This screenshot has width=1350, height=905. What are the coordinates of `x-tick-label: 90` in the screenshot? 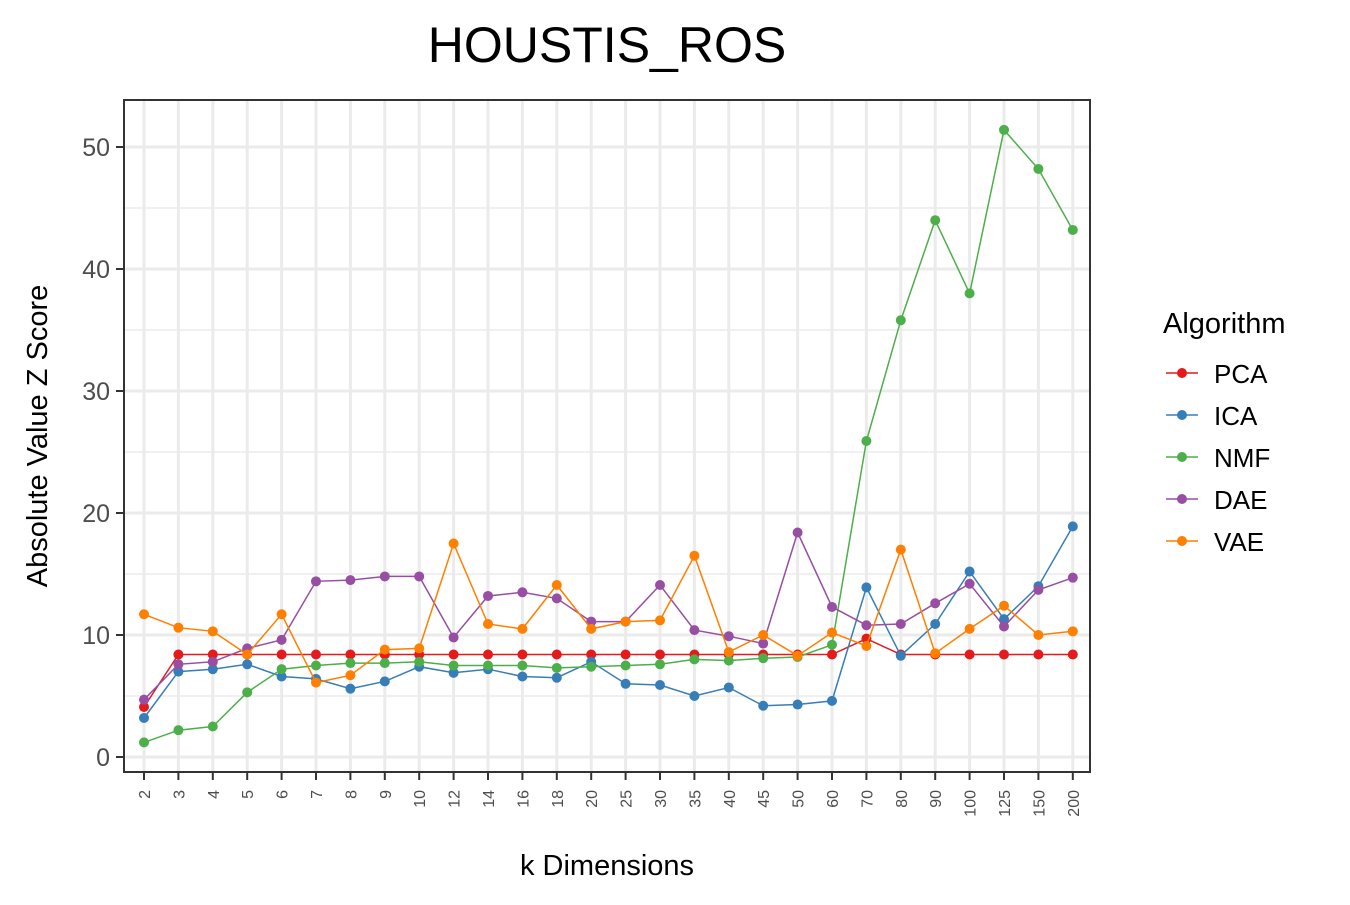 It's located at (936, 799).